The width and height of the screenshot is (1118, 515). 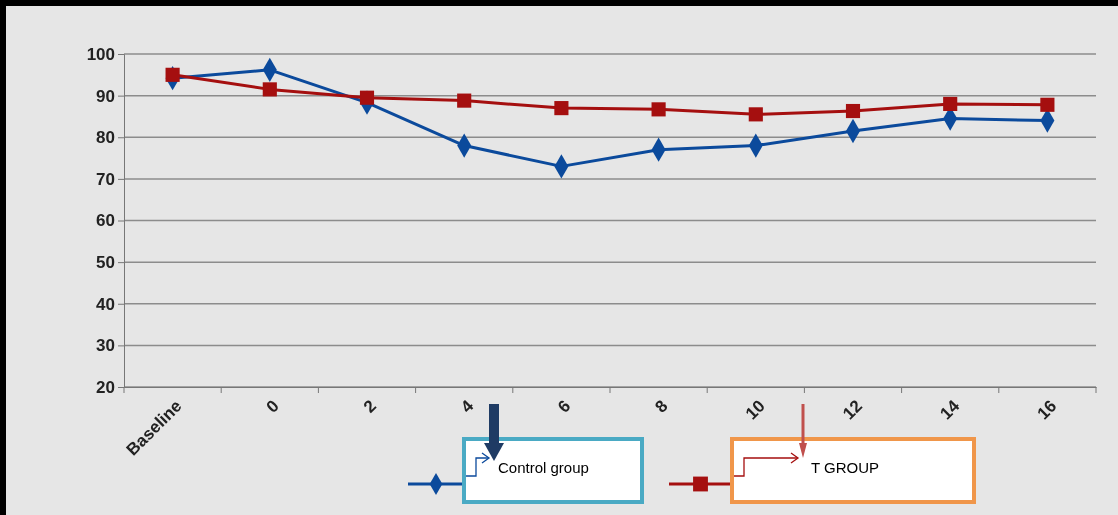 What do you see at coordinates (105, 263) in the screenshot?
I see `y-tick-label: 50` at bounding box center [105, 263].